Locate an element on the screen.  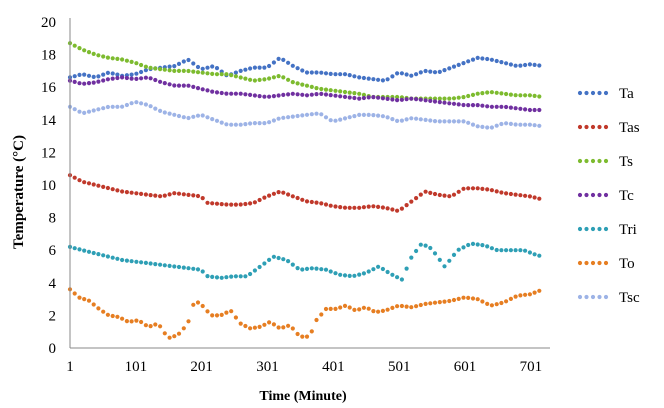
legend-label: Ts is located at coordinates (626, 162).